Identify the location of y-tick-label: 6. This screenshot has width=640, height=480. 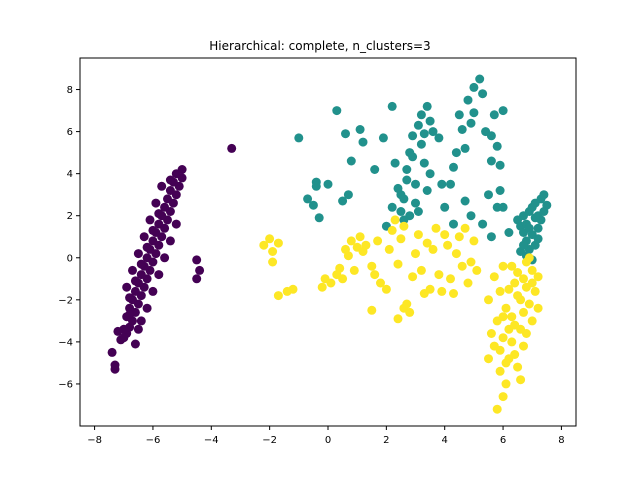
(70, 132).